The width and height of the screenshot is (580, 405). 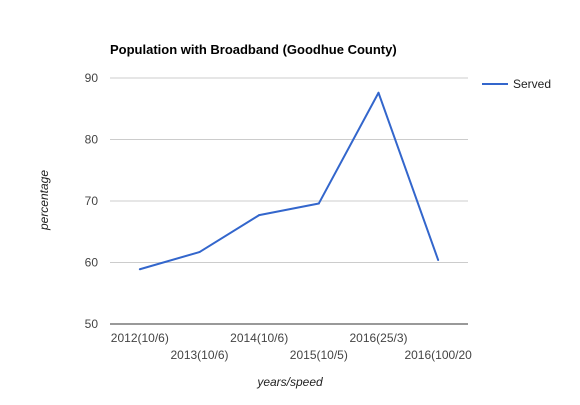 I want to click on legend: Served, so click(x=516, y=84).